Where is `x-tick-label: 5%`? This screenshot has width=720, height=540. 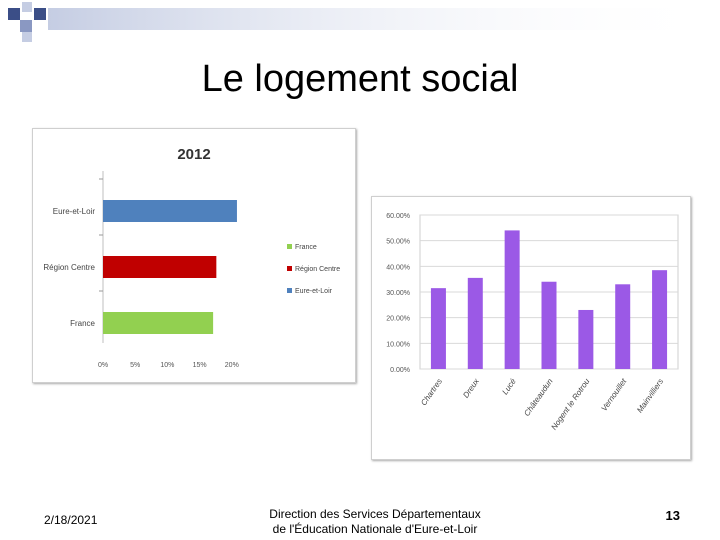 x-tick-label: 5% is located at coordinates (135, 365).